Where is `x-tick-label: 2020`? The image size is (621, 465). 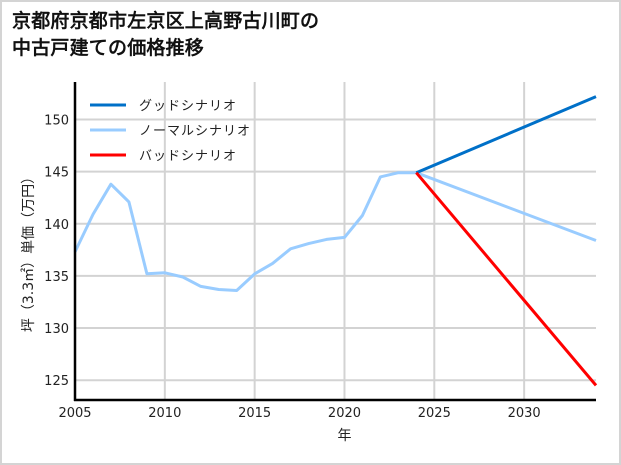 x-tick-label: 2020 is located at coordinates (344, 413).